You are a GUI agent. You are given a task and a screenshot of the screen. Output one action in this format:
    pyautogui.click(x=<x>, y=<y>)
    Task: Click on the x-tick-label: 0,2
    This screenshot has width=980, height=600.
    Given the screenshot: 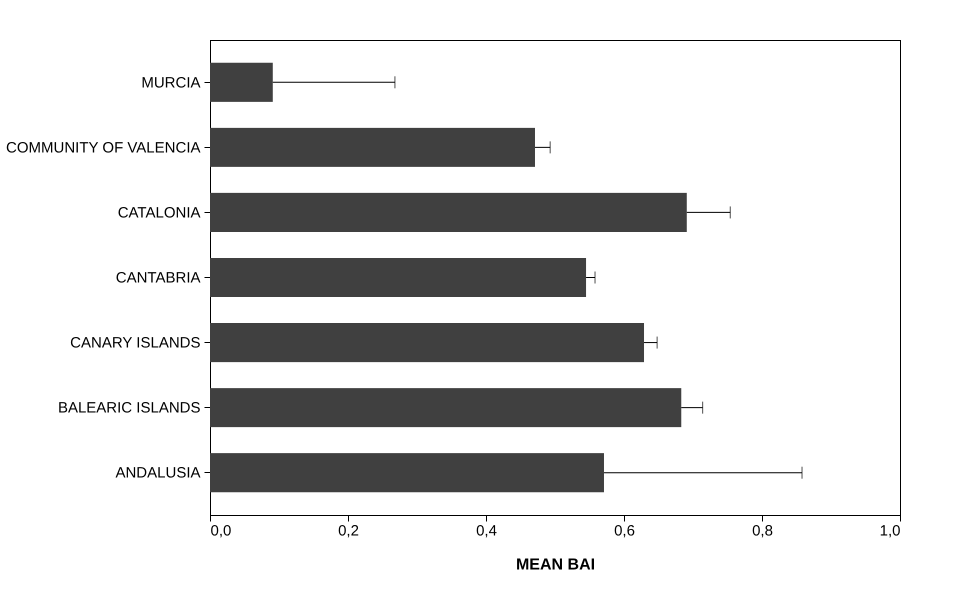 What is the action you would take?
    pyautogui.click(x=348, y=531)
    